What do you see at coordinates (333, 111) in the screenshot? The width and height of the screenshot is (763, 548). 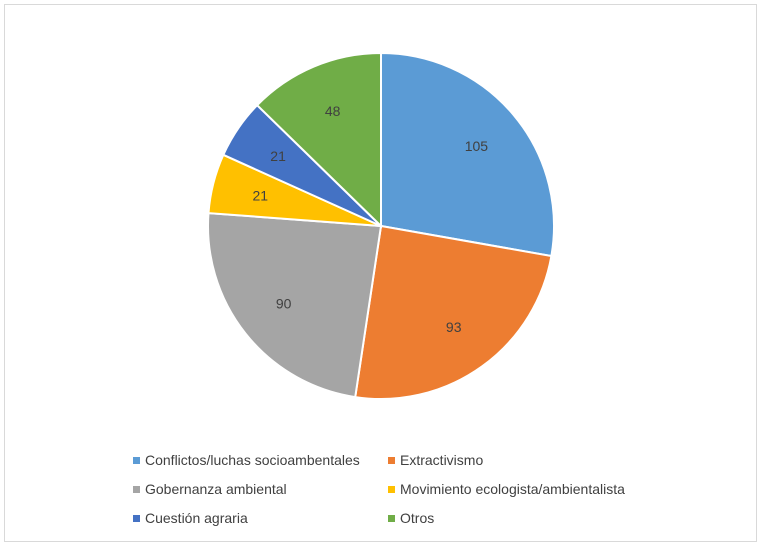 I see `data-label-otros: 48` at bounding box center [333, 111].